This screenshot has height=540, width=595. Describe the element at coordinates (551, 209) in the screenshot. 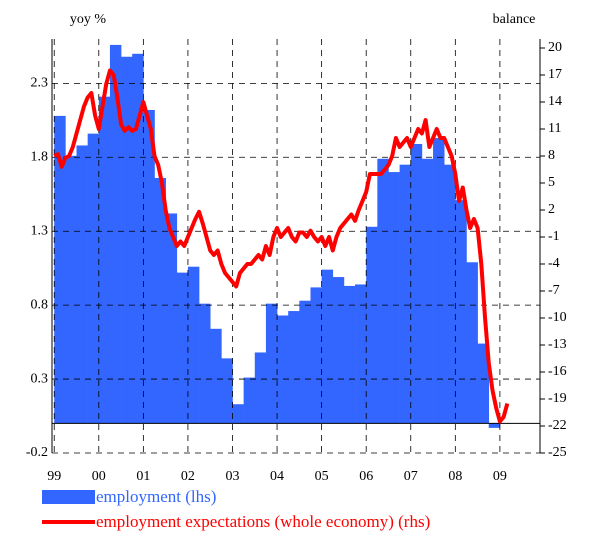

I see `y2-tick-label: 2` at that location.